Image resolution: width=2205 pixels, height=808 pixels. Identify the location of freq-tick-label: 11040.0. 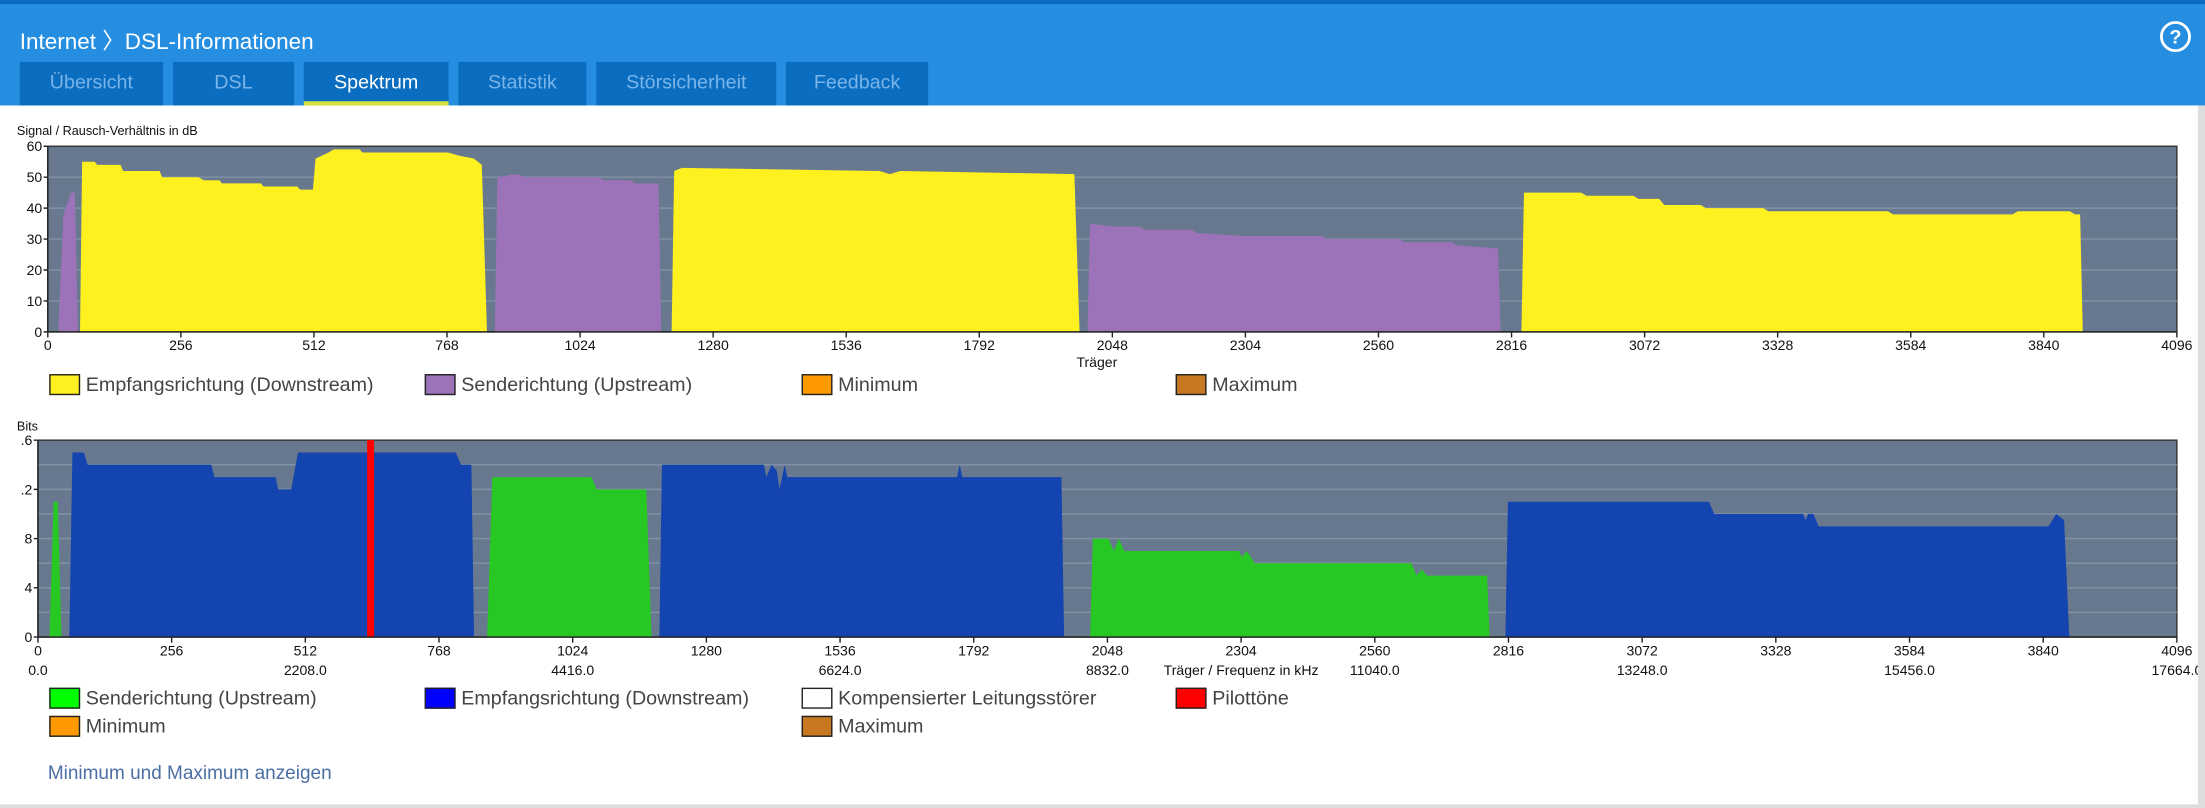
(1375, 670).